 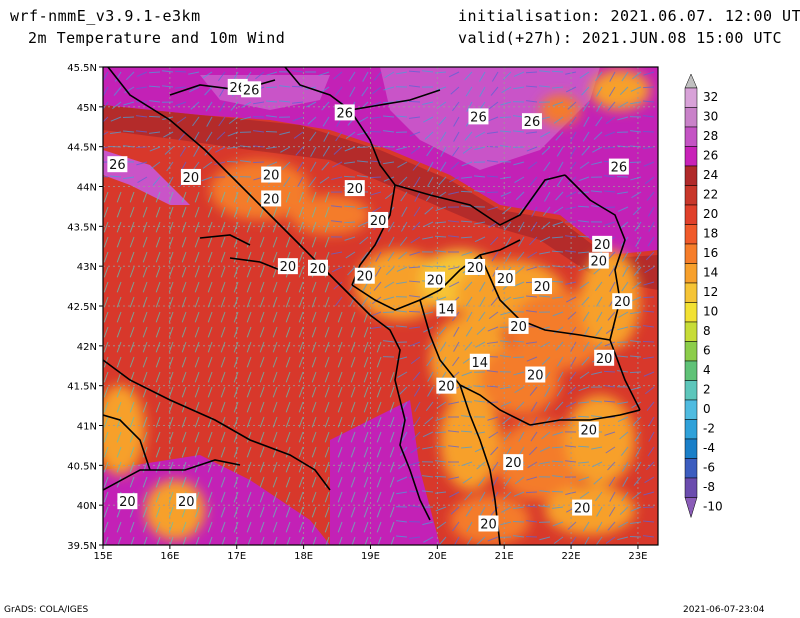 I want to click on lat-tick-label: 40N, so click(x=87, y=506).